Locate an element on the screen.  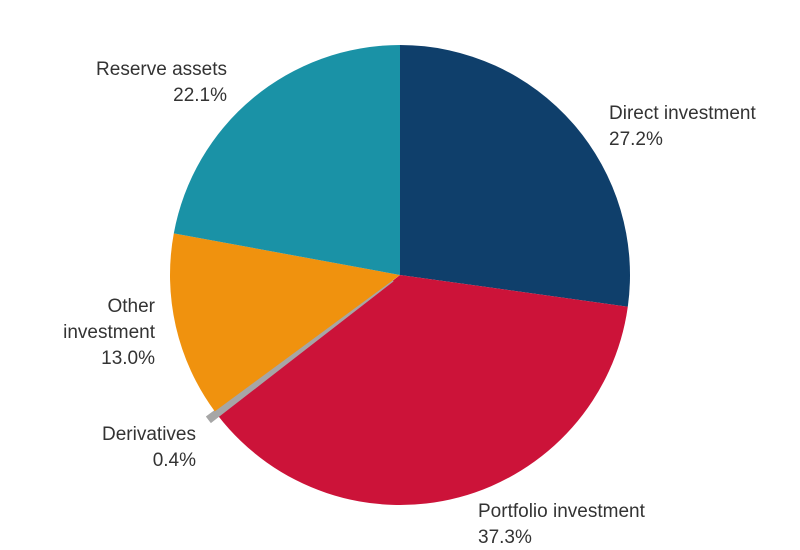
slice-other-investment is located at coordinates (285, 322).